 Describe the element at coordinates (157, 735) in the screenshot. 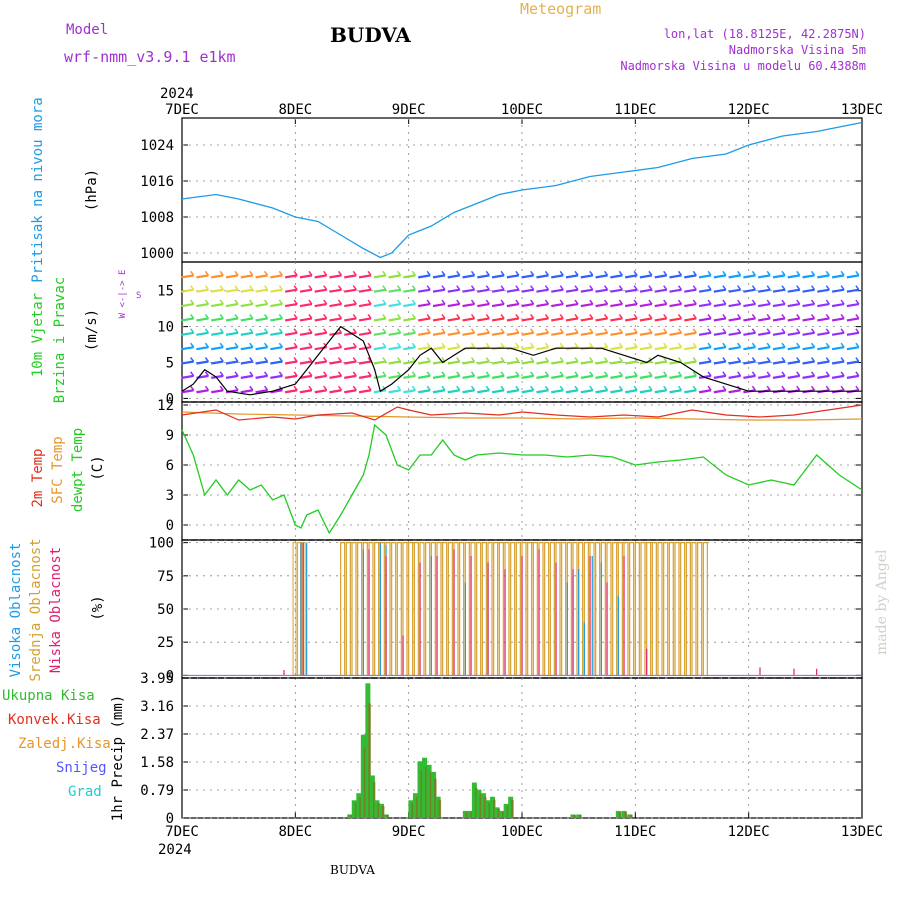

I see `y-tick-label: 2.37` at that location.